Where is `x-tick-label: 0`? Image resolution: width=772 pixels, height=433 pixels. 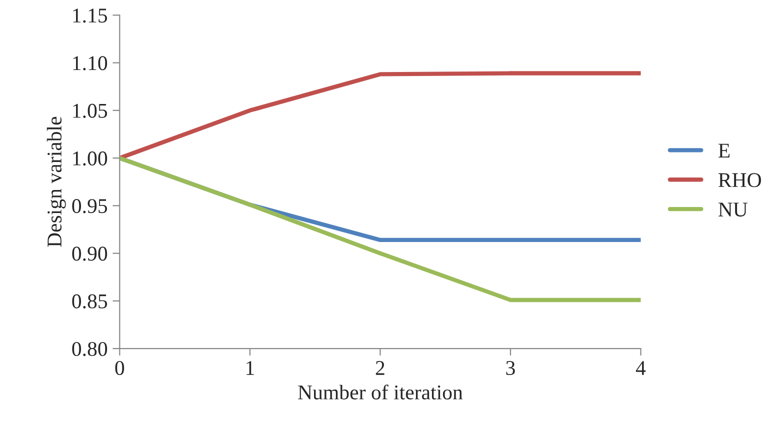
x-tick-label: 0 is located at coordinates (119, 368).